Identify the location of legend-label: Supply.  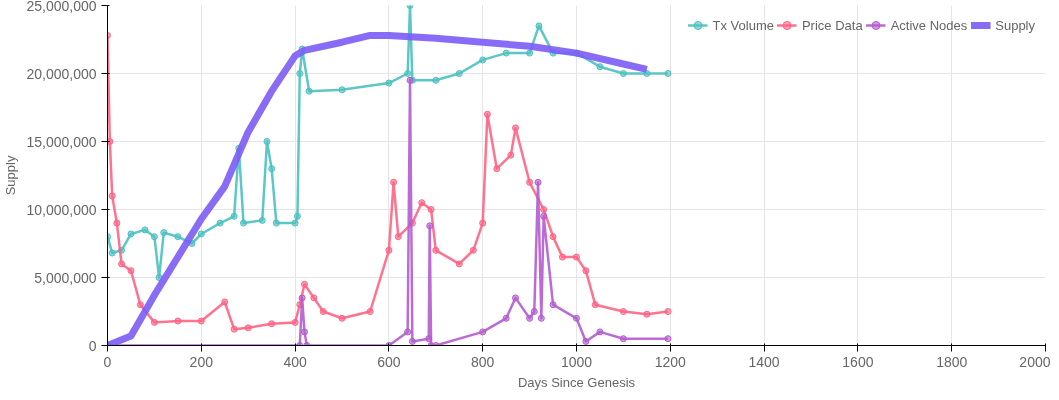
(1015, 25).